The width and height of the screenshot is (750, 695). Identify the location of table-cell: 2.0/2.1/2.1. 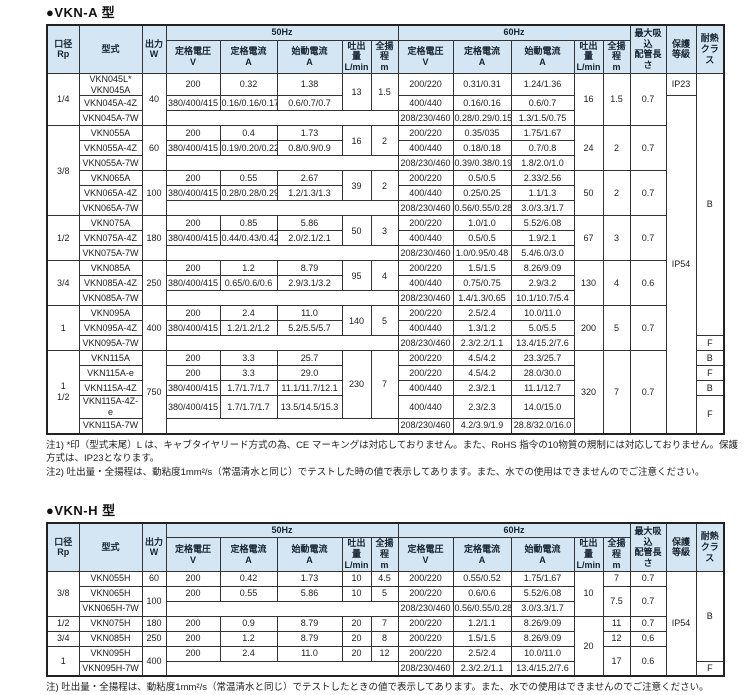
(309, 238).